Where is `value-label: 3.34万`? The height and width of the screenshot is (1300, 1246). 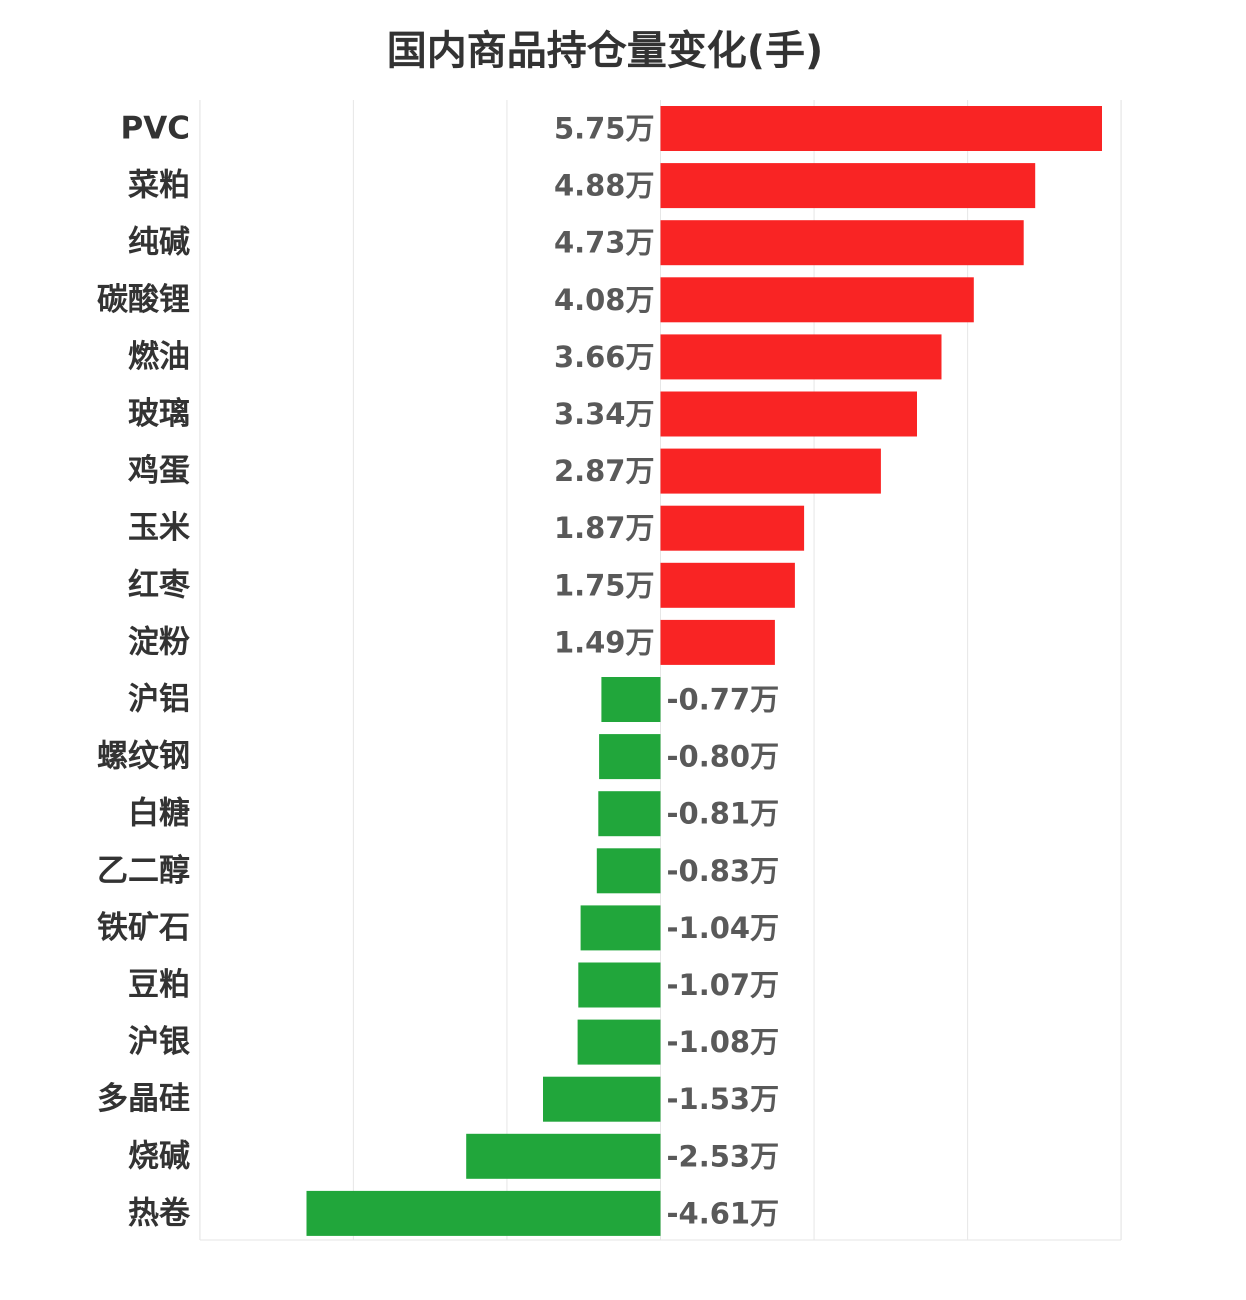
value-label: 3.34万 is located at coordinates (604, 414).